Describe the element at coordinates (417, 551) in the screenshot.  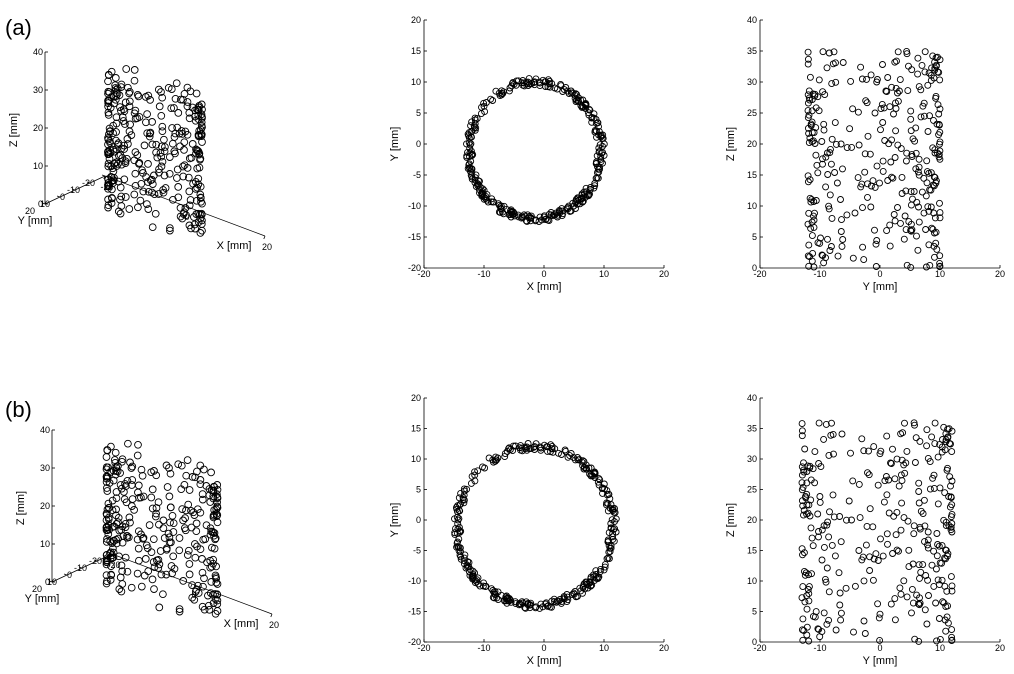
I see `y-tick-label: -5` at that location.